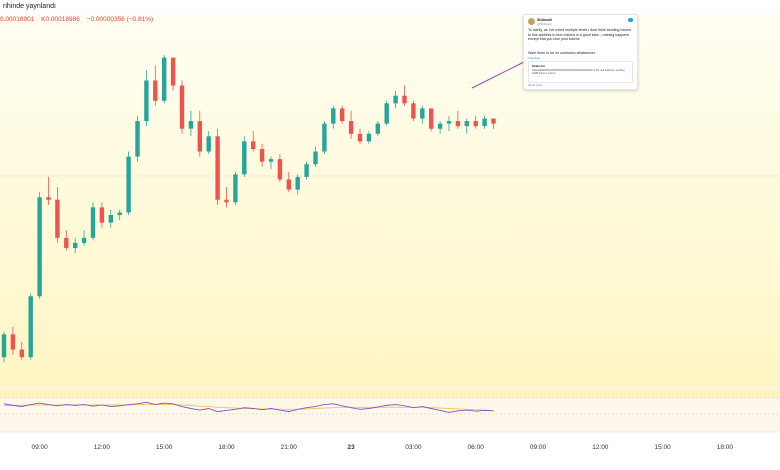 The width and height of the screenshot is (780, 470). Describe the element at coordinates (535, 85) in the screenshot. I see `tweet-footer: Read reply` at that location.